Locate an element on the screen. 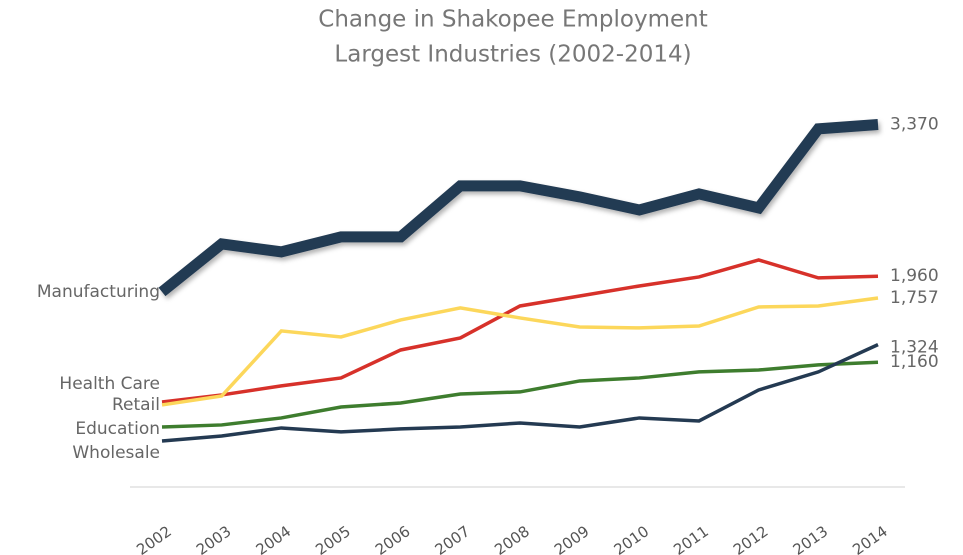 The height and width of the screenshot is (555, 963). x-tick-label: 2003 is located at coordinates (214, 538).